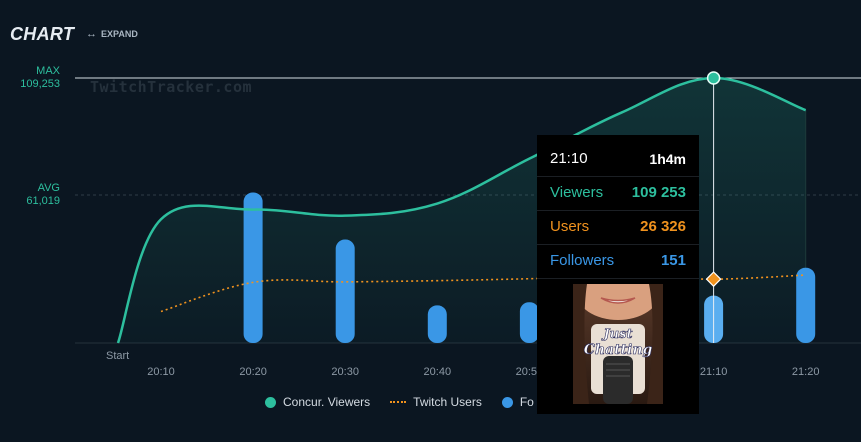 The width and height of the screenshot is (861, 442). I want to click on expand-button: ↔ EXPAND, so click(112, 34).